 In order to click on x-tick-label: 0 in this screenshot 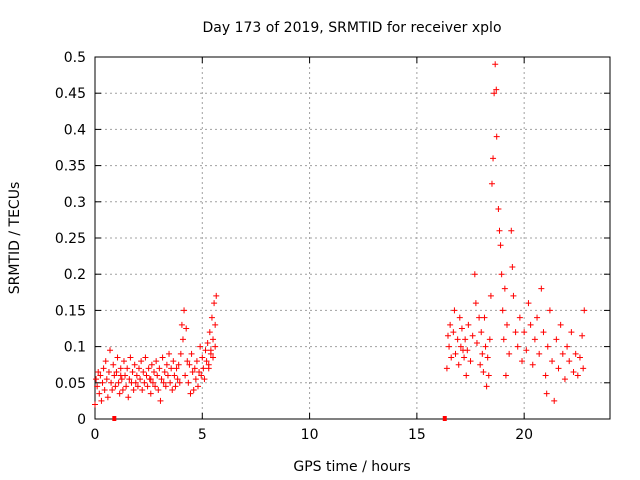, I will do `click(95, 435)`.